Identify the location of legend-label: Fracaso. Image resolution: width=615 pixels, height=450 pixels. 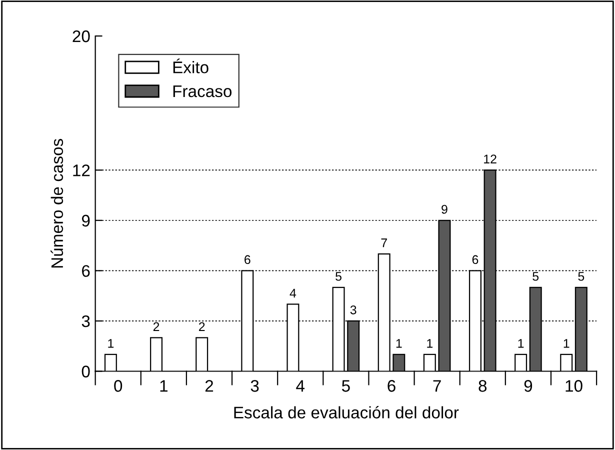
(202, 92).